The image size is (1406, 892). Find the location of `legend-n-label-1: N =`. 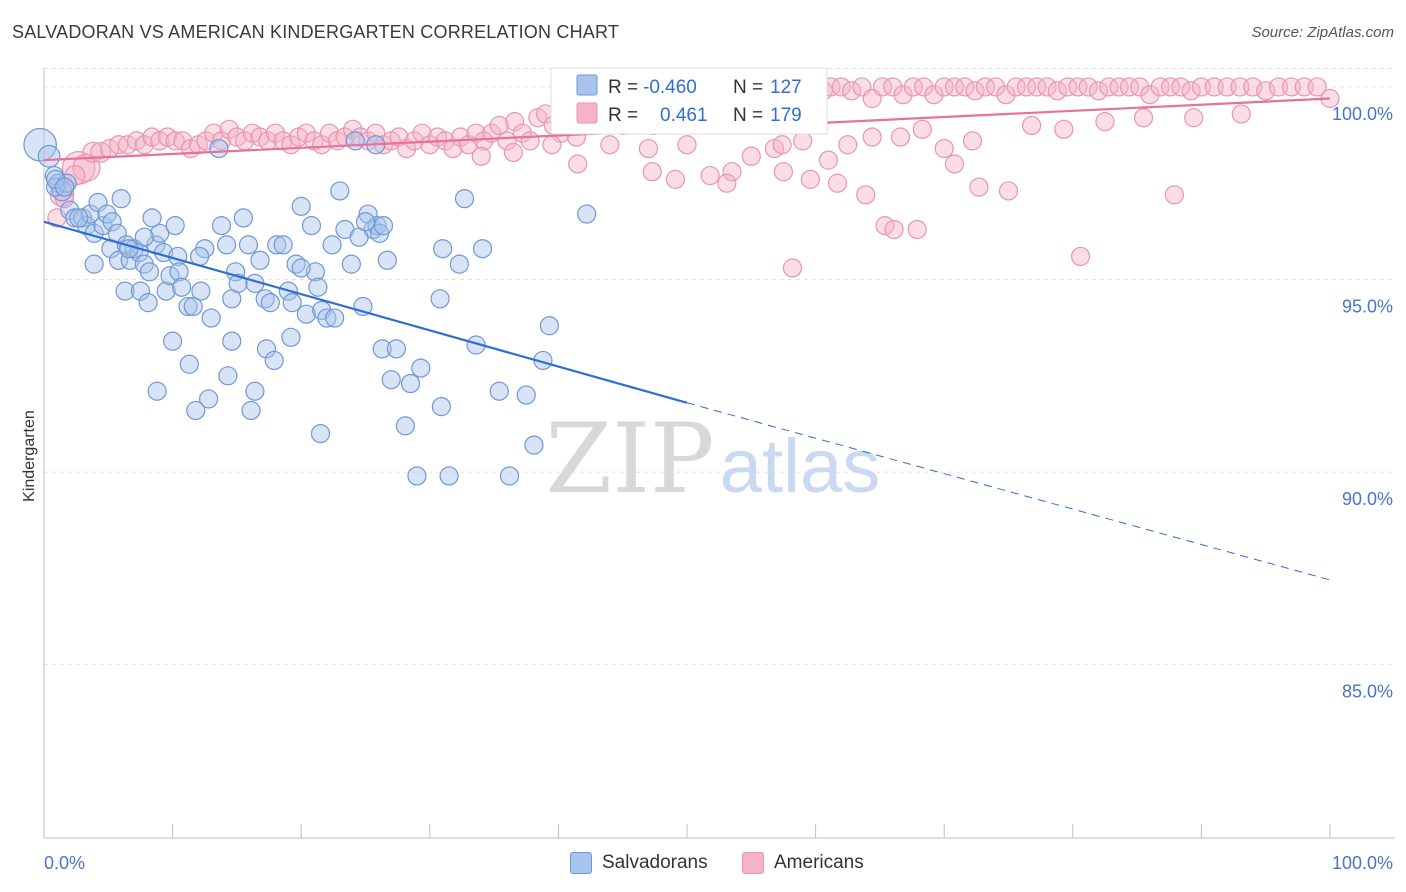

legend-n-label-1: N = is located at coordinates (748, 87).